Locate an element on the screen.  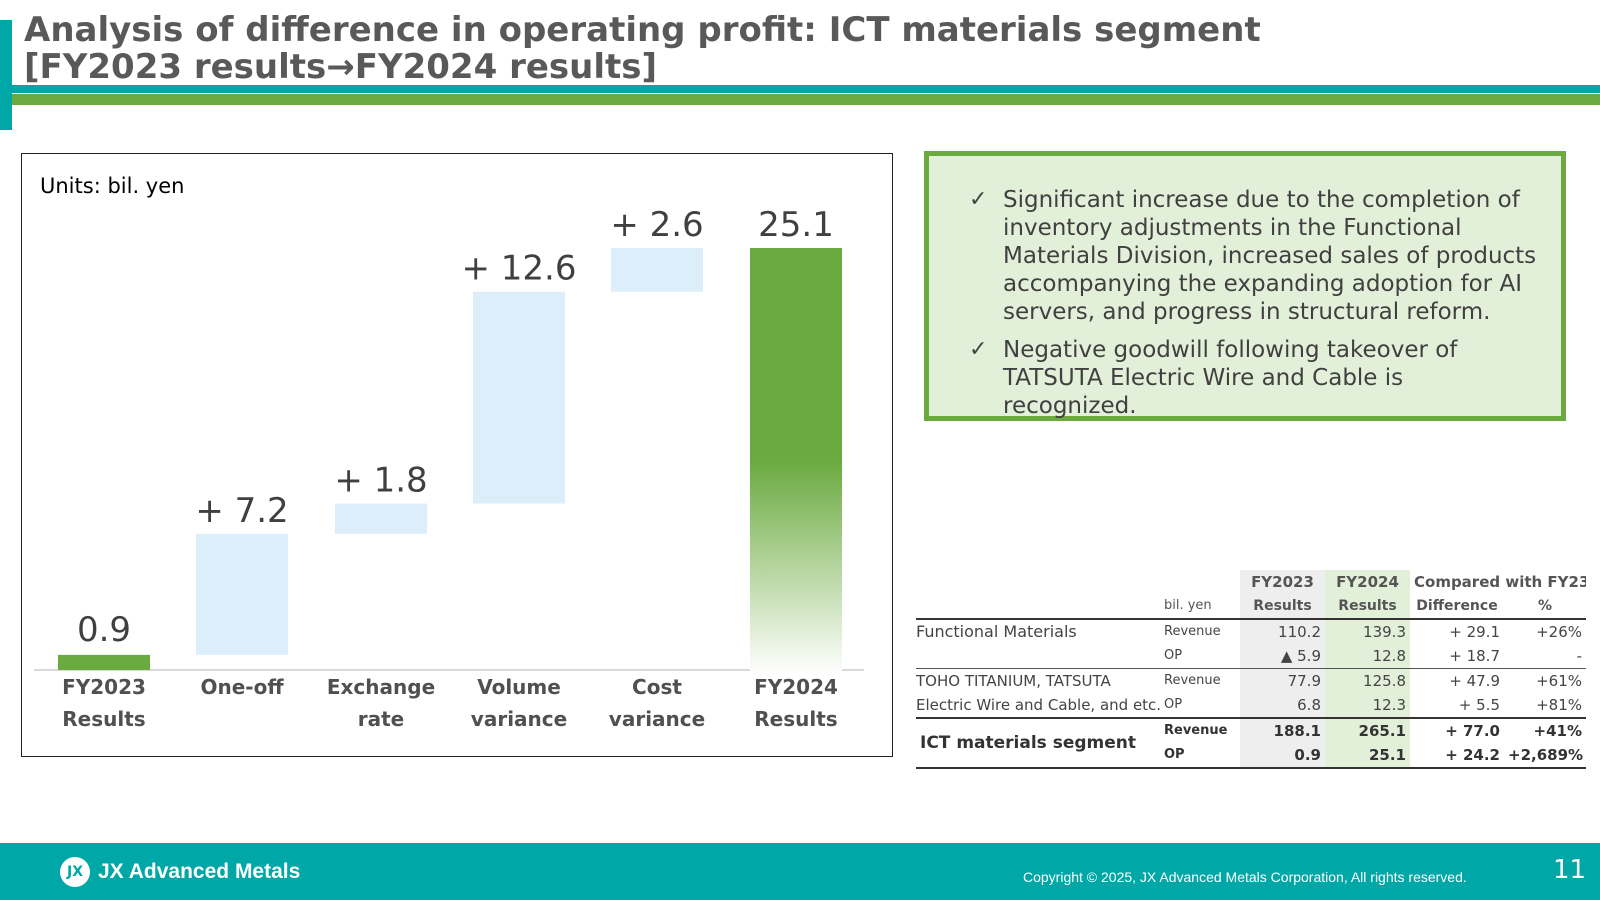
table-row: OP ▲ 5.9 12.8 + 18.7 - is located at coordinates (1251, 656).